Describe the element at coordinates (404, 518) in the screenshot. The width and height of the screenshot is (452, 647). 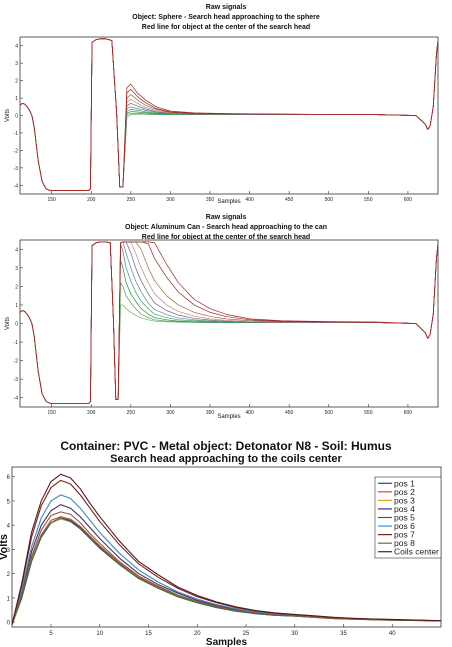
I see `legend-entry: pos 5` at that location.